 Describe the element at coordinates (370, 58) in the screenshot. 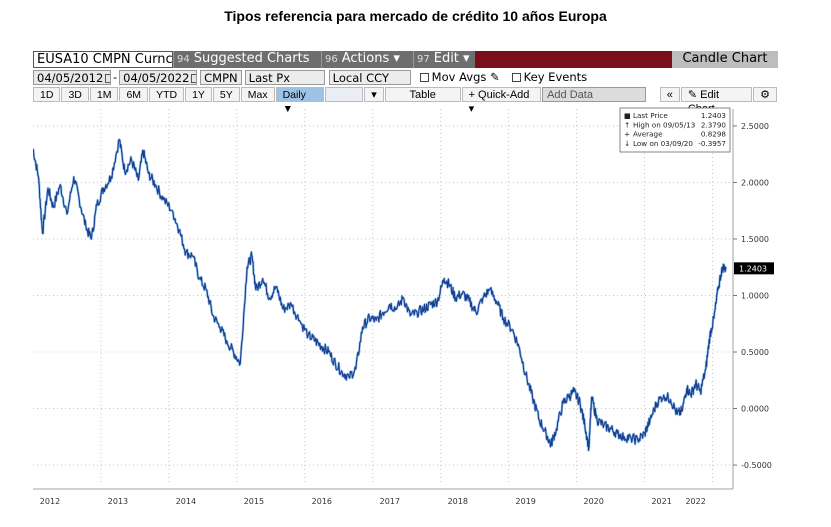

I see `actions-label: Actions ▾` at that location.